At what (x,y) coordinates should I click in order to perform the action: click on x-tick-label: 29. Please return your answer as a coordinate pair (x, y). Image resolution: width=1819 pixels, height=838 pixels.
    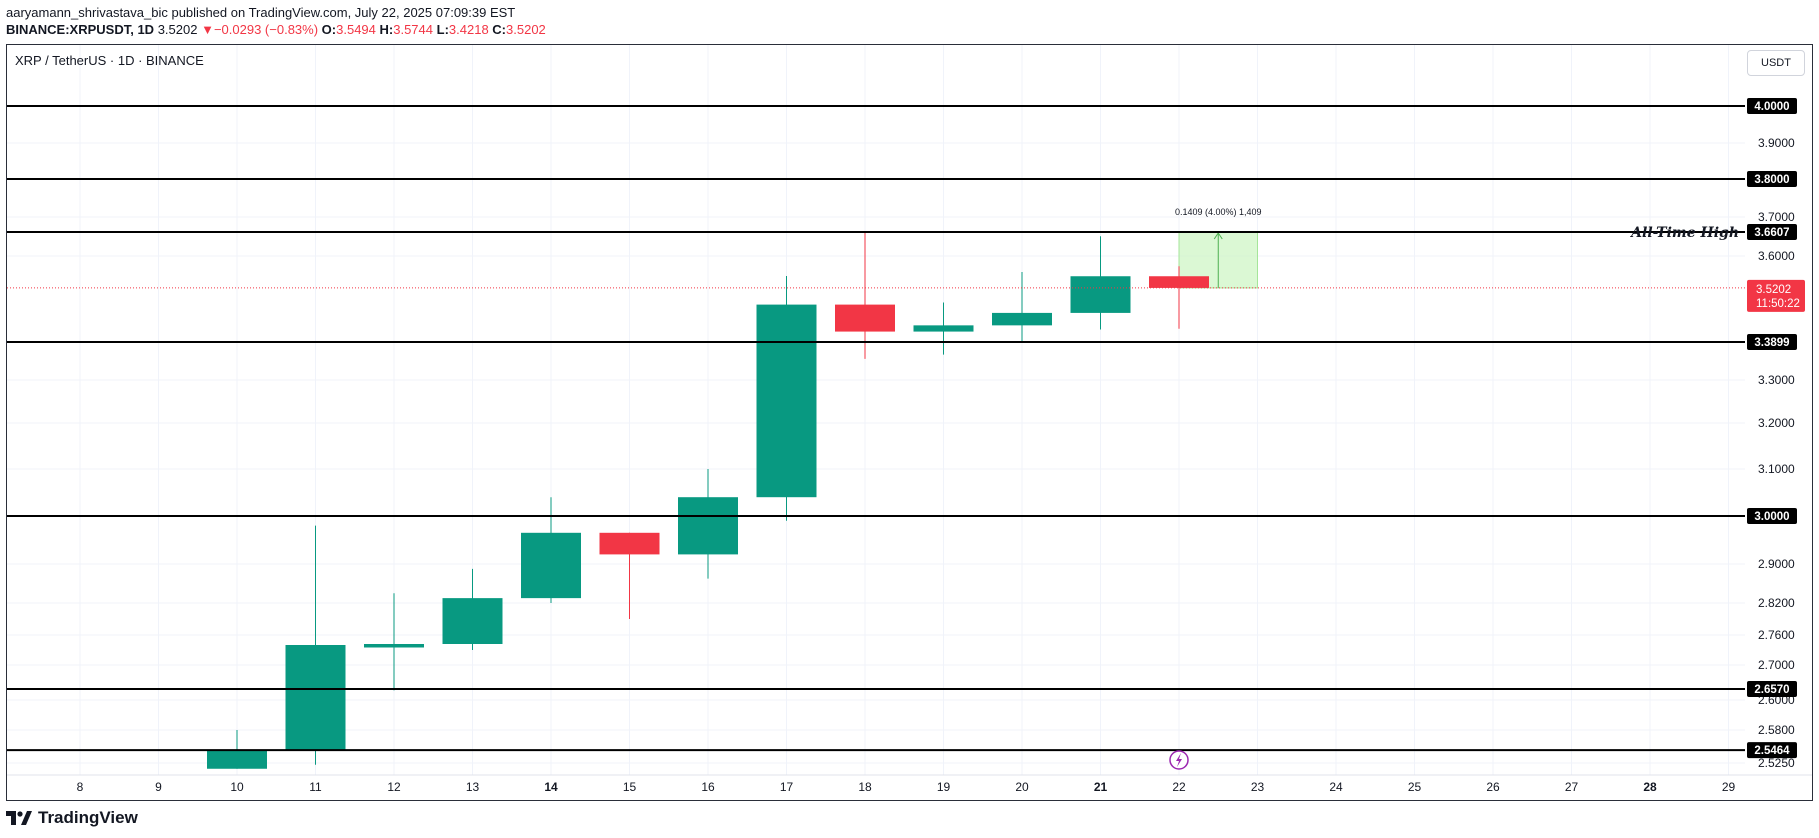
    Looking at the image, I should click on (1729, 787).